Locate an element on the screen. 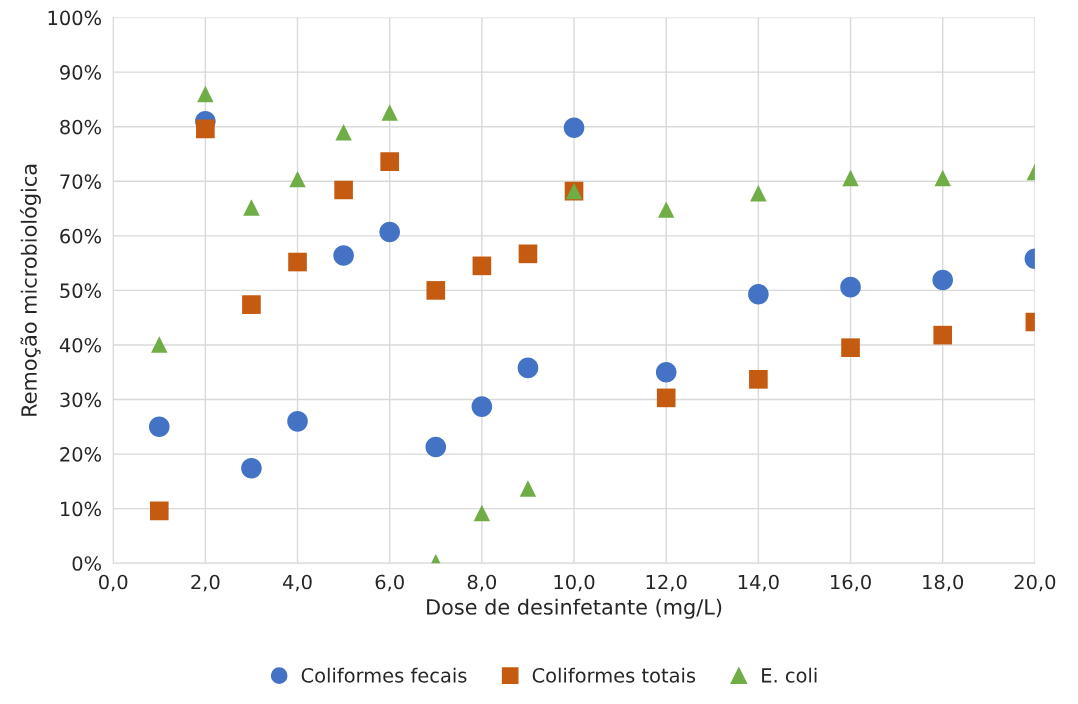 The image size is (1078, 704). y-tick-label: 60% is located at coordinates (81, 236).